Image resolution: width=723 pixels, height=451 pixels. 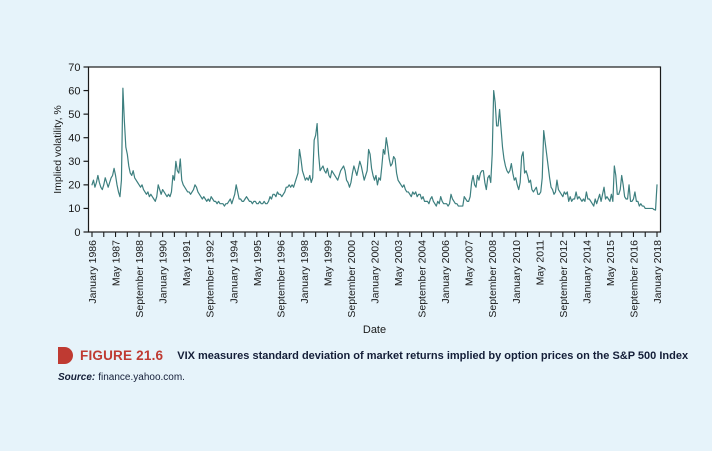 I want to click on source-text: finance.yahoo.com., so click(x=141, y=377).